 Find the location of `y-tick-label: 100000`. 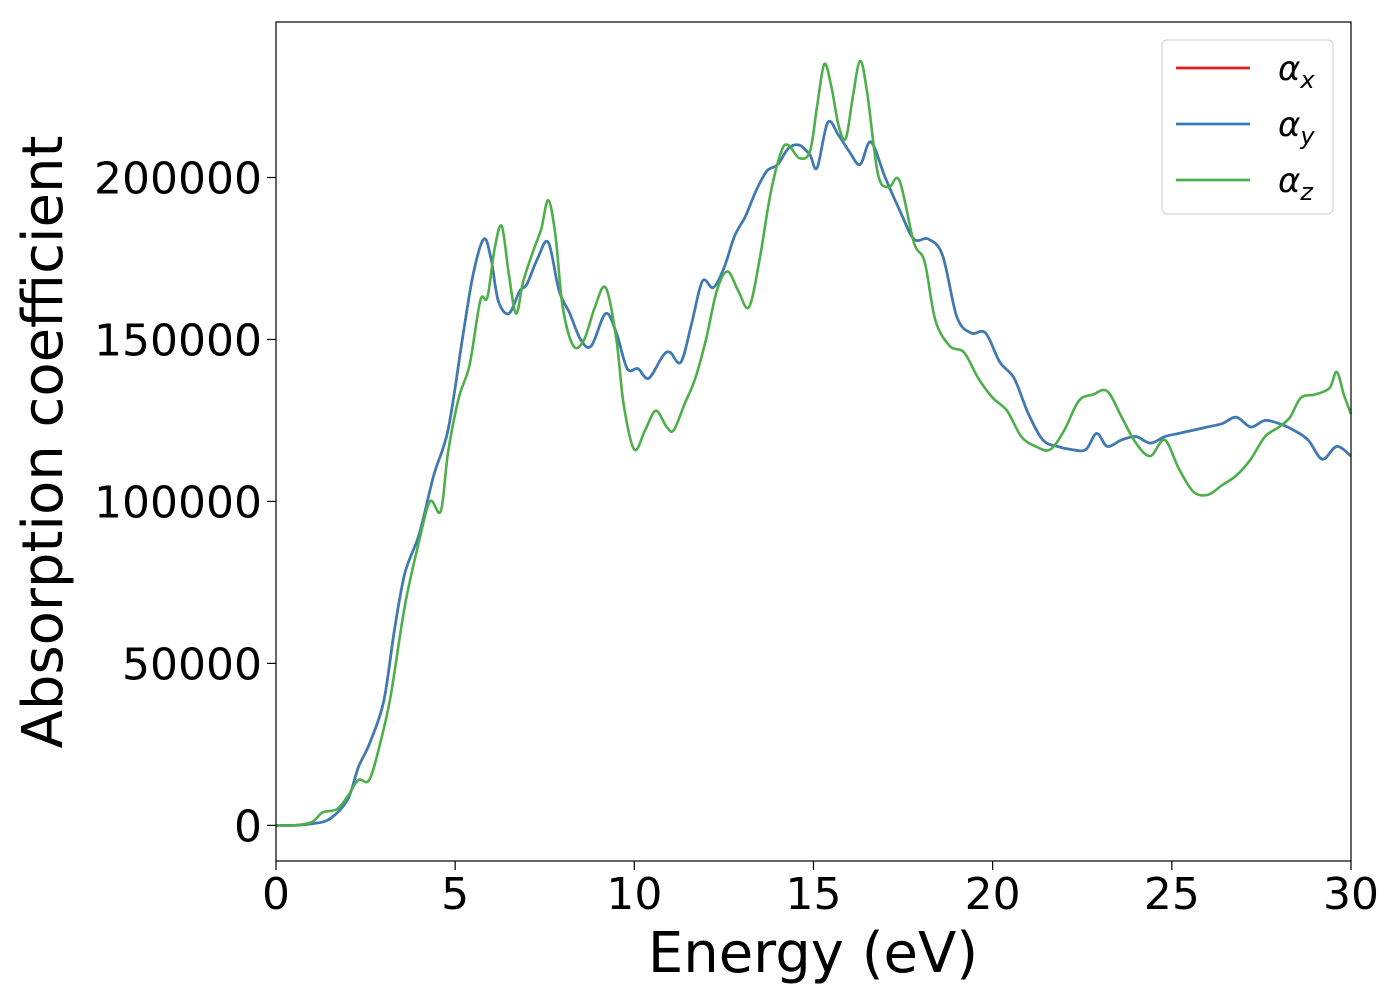

y-tick-label: 100000 is located at coordinates (178, 502).